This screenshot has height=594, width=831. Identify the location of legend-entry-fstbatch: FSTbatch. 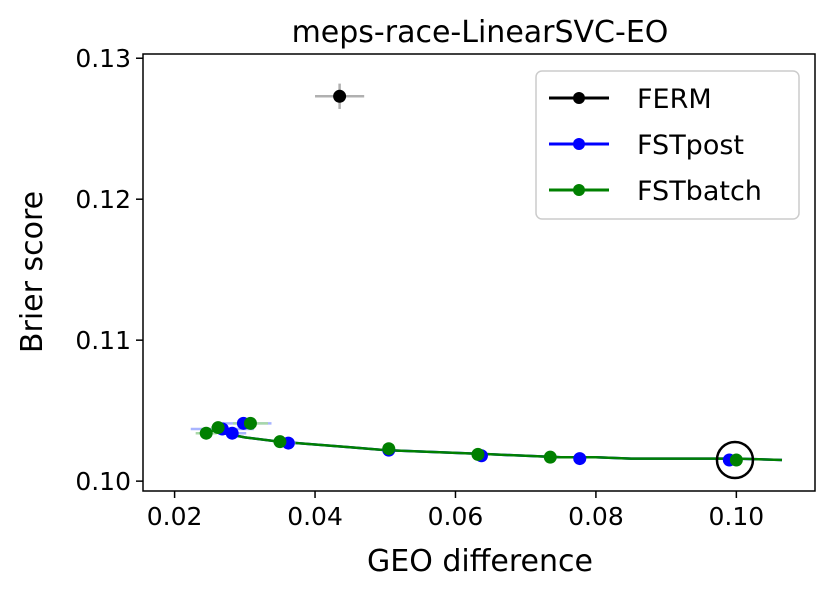
(655, 191).